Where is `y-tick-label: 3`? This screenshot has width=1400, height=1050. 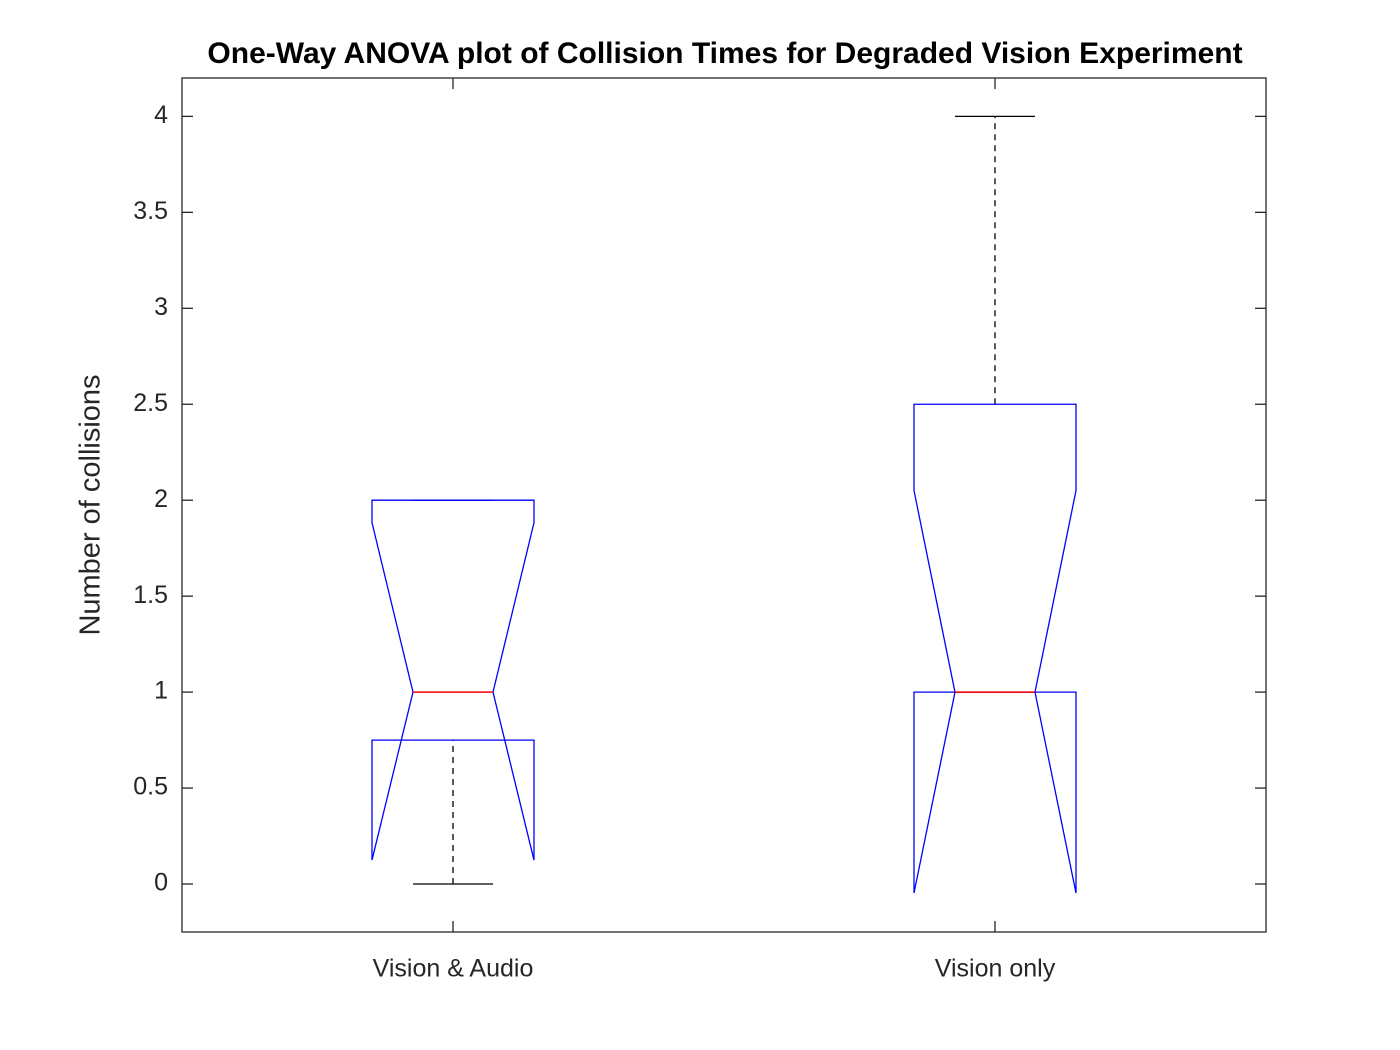
y-tick-label: 3 is located at coordinates (161, 307).